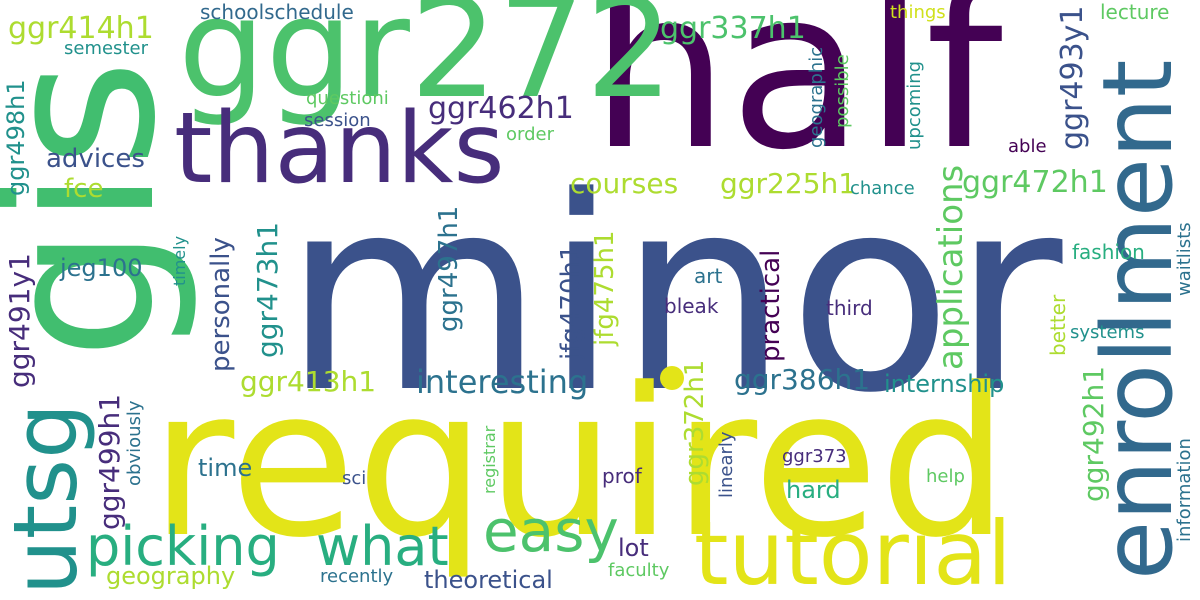 The height and width of the screenshot is (600, 1200). Describe the element at coordinates (633, 548) in the screenshot. I see `word-lot: lot` at that location.